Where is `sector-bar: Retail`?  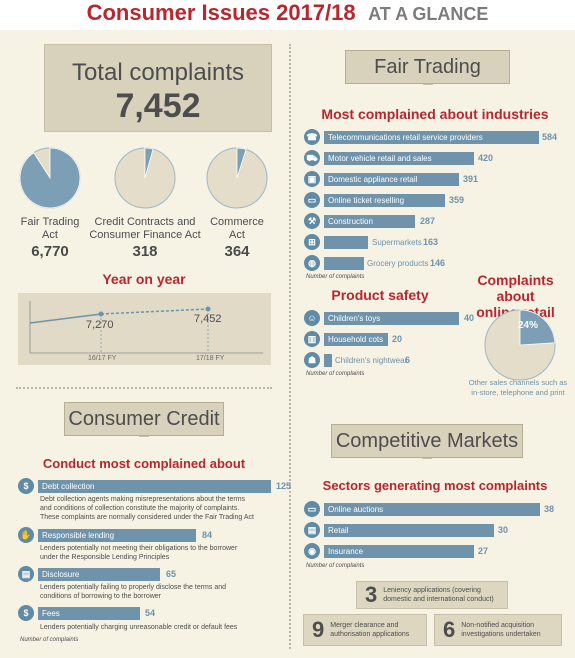 sector-bar: Retail is located at coordinates (409, 530).